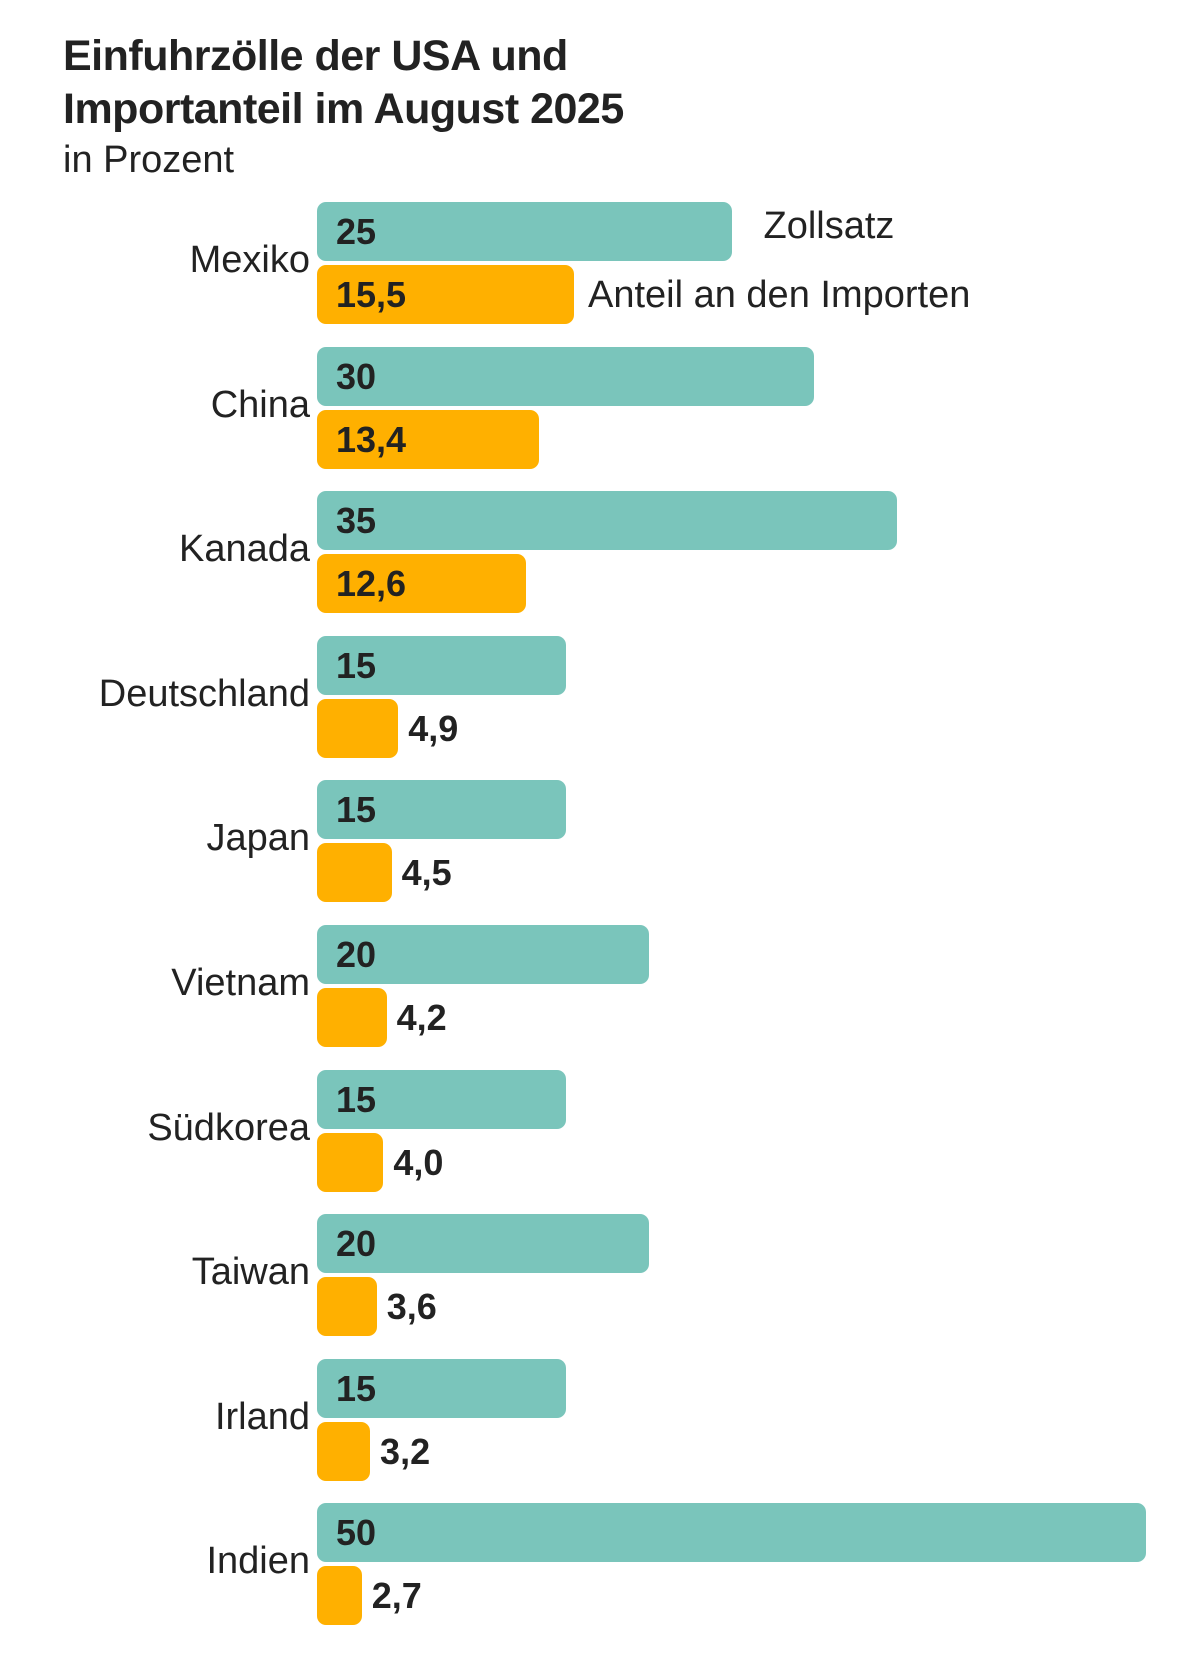 The width and height of the screenshot is (1200, 1664). I want to click on value-label: 13,4, so click(371, 439).